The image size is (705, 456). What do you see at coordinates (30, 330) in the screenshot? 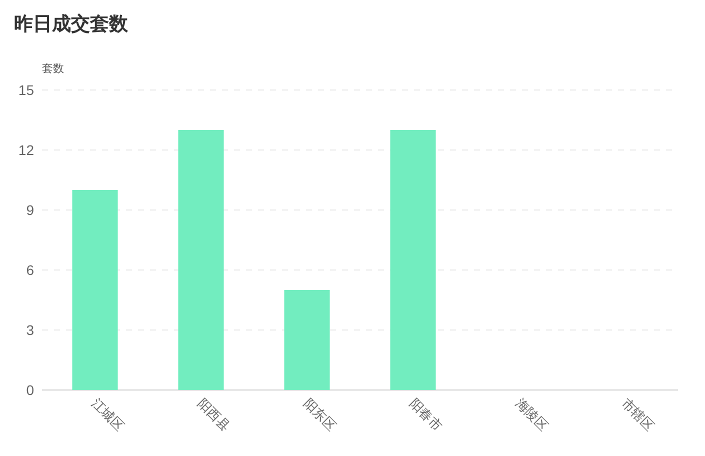
I see `y-tick-label: 3` at bounding box center [30, 330].